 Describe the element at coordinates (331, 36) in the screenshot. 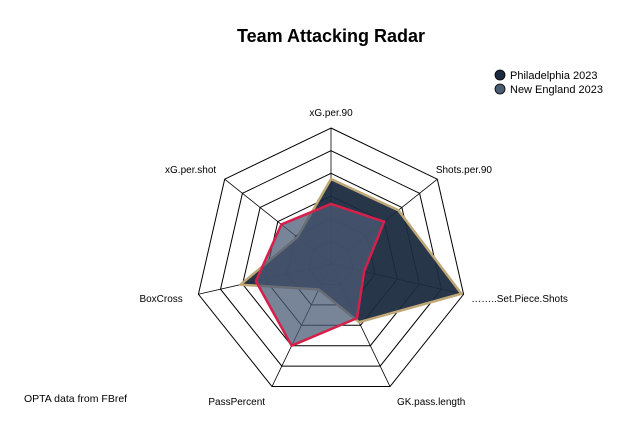

I see `chart-title: Team Attacking Radar` at that location.